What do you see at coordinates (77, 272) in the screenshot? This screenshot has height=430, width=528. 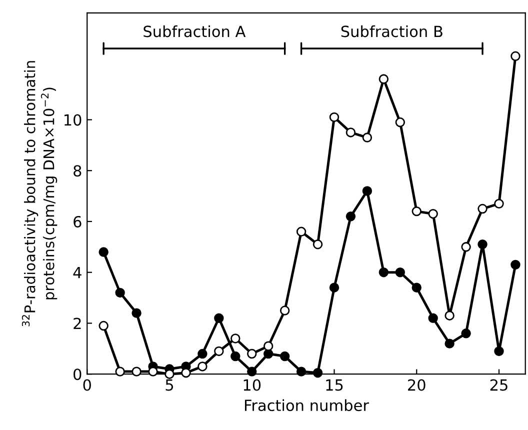 I see `y-tick-label: 4` at bounding box center [77, 272].